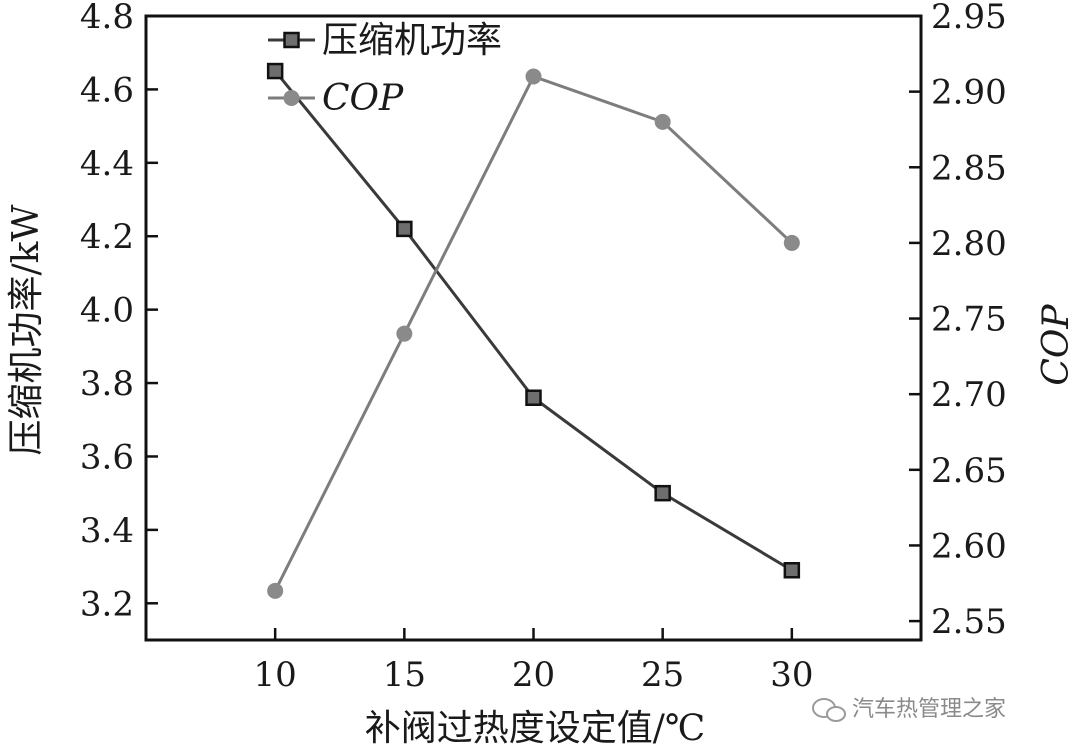 This screenshot has width=1080, height=755. I want to click on legend: 压缩机功率 COP, so click(385, 69).